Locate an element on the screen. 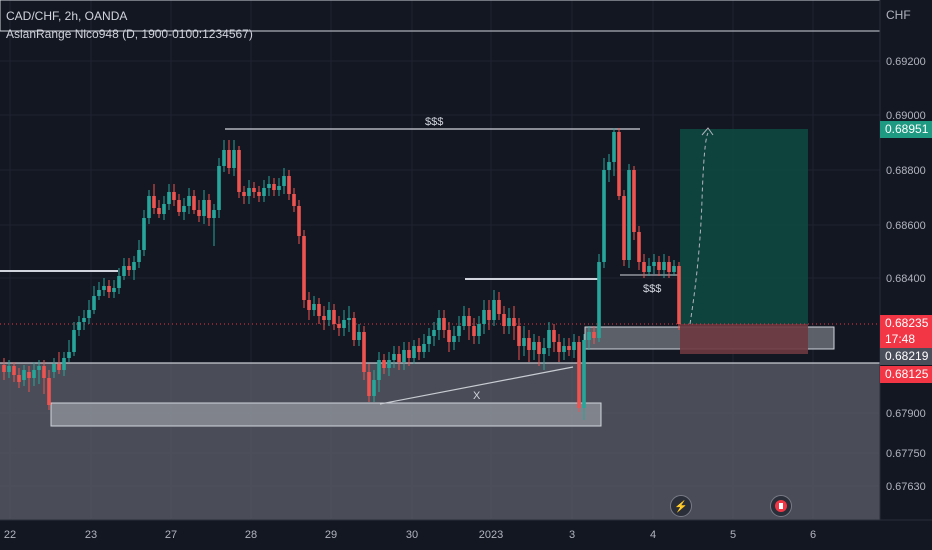 This screenshot has width=932, height=550. asian-range-box-left is located at coordinates (326, 414).